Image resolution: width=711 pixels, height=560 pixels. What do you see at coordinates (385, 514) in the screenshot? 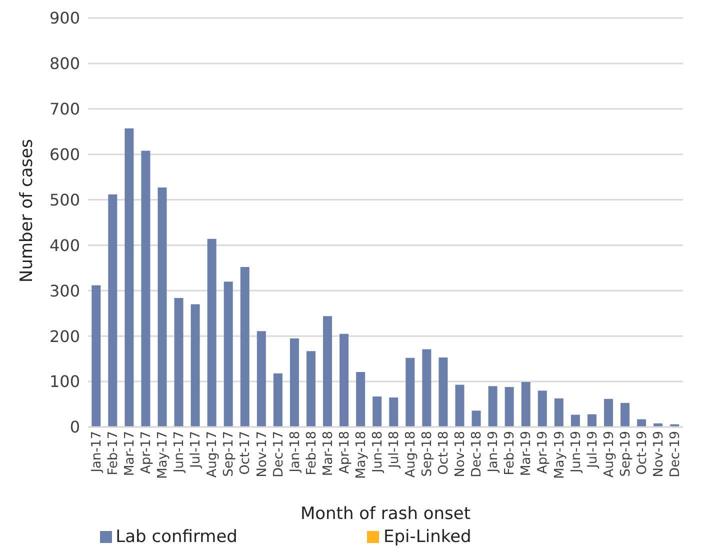
I see `x-axis-title: Month of rash onset` at bounding box center [385, 514].